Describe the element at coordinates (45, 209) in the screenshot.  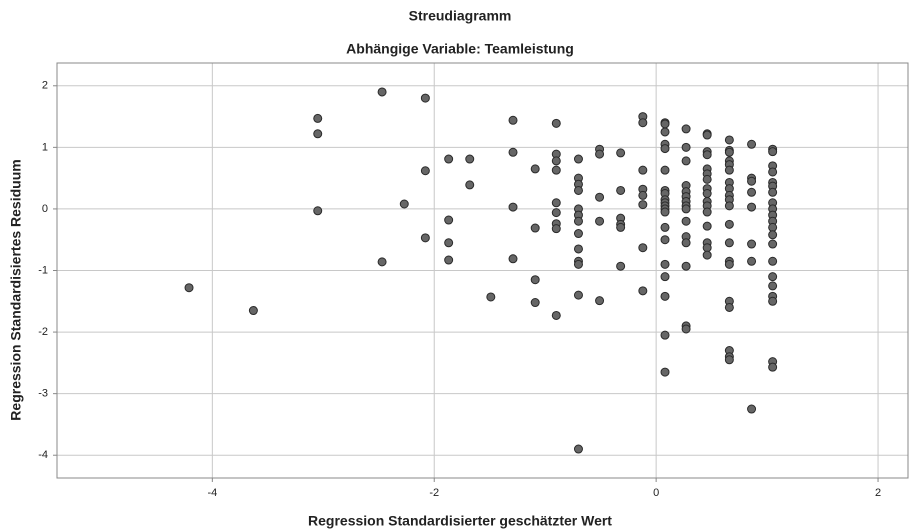
I see `y-tick-label: 0` at that location.